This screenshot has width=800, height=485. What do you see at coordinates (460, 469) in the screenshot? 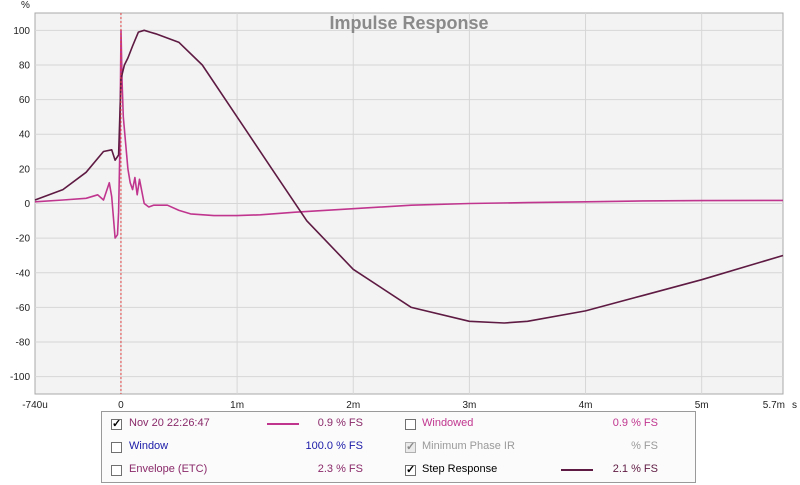
I see `legend-label-step-response: Step Response` at bounding box center [460, 469].